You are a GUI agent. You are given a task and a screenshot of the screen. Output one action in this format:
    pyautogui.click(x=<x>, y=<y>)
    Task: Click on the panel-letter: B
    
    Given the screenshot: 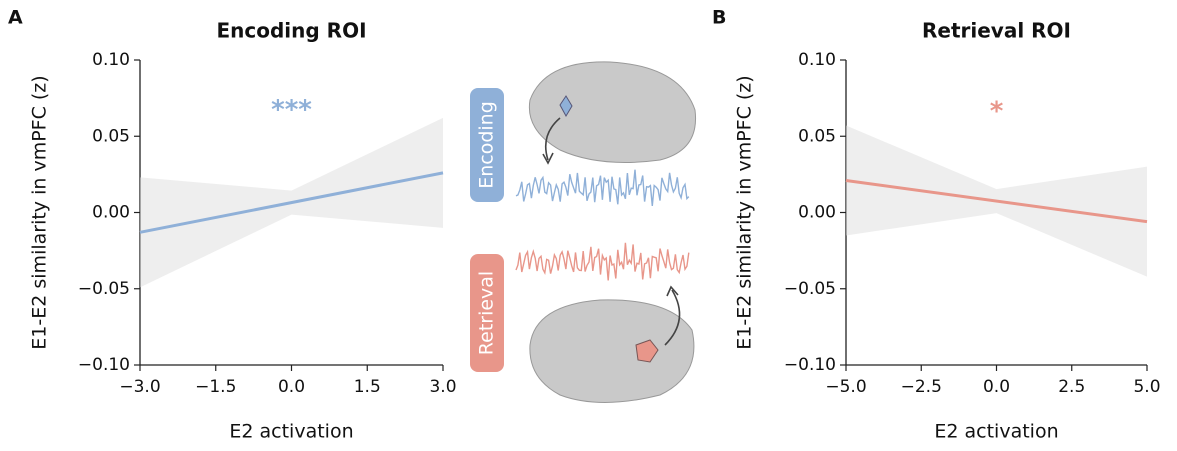 What is the action you would take?
    pyautogui.click(x=719, y=18)
    